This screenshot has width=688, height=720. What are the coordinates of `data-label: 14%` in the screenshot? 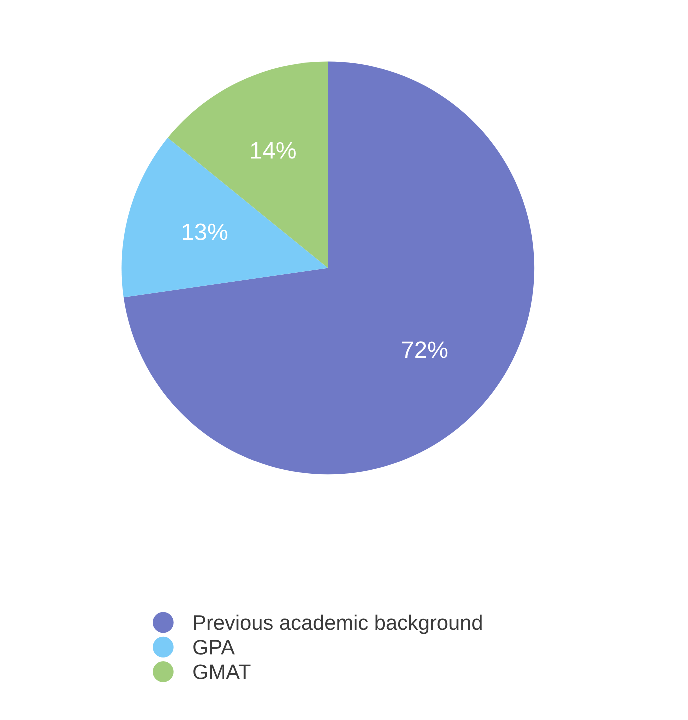 It's located at (273, 150).